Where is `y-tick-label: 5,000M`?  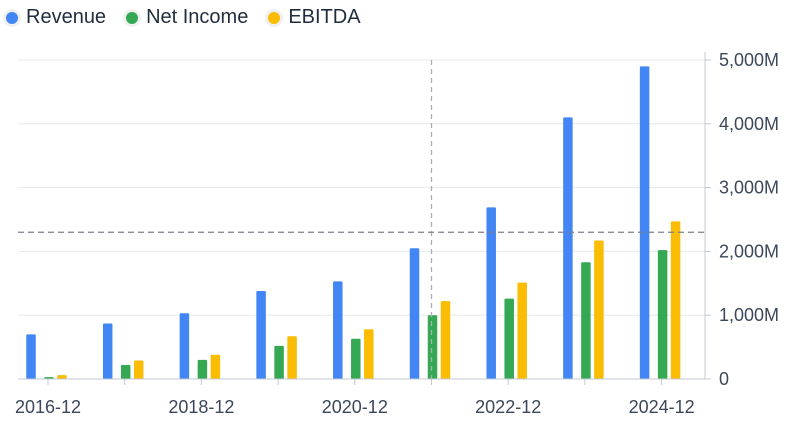
y-tick-label: 5,000M is located at coordinates (749, 60).